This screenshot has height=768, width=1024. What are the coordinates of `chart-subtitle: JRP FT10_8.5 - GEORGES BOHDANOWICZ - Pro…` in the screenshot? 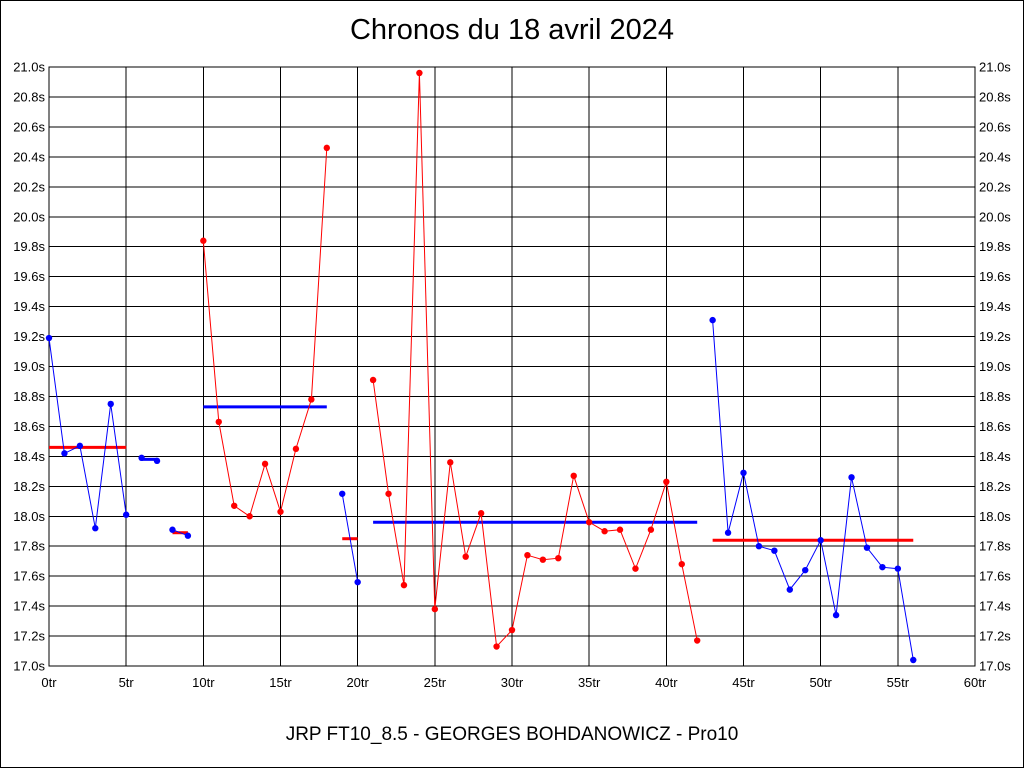 It's located at (512, 734).